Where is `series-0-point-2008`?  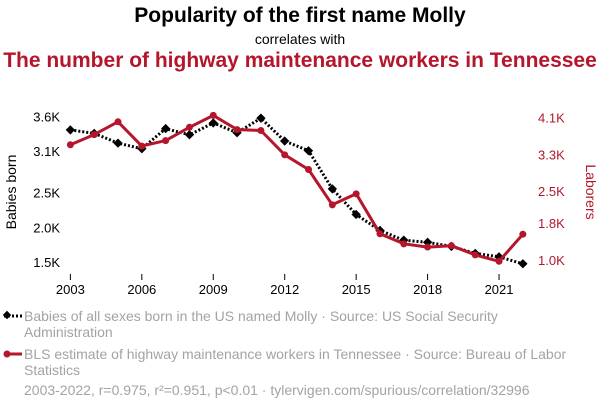
series-0-point-2008 is located at coordinates (189, 135).